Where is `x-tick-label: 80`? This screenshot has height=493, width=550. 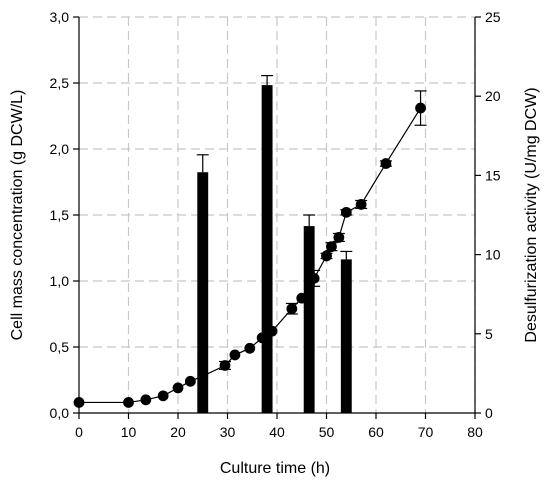
x-tick-label: 80 is located at coordinates (475, 432).